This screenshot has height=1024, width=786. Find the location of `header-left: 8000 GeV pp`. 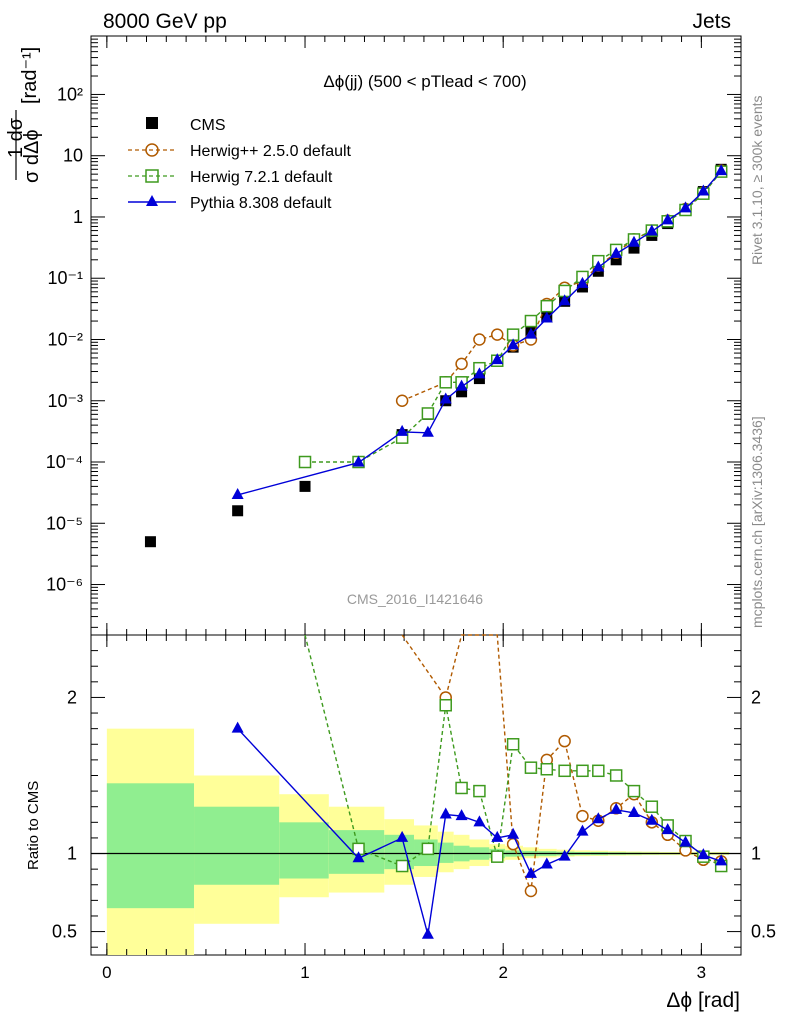

header-left: 8000 GeV pp is located at coordinates (165, 21).